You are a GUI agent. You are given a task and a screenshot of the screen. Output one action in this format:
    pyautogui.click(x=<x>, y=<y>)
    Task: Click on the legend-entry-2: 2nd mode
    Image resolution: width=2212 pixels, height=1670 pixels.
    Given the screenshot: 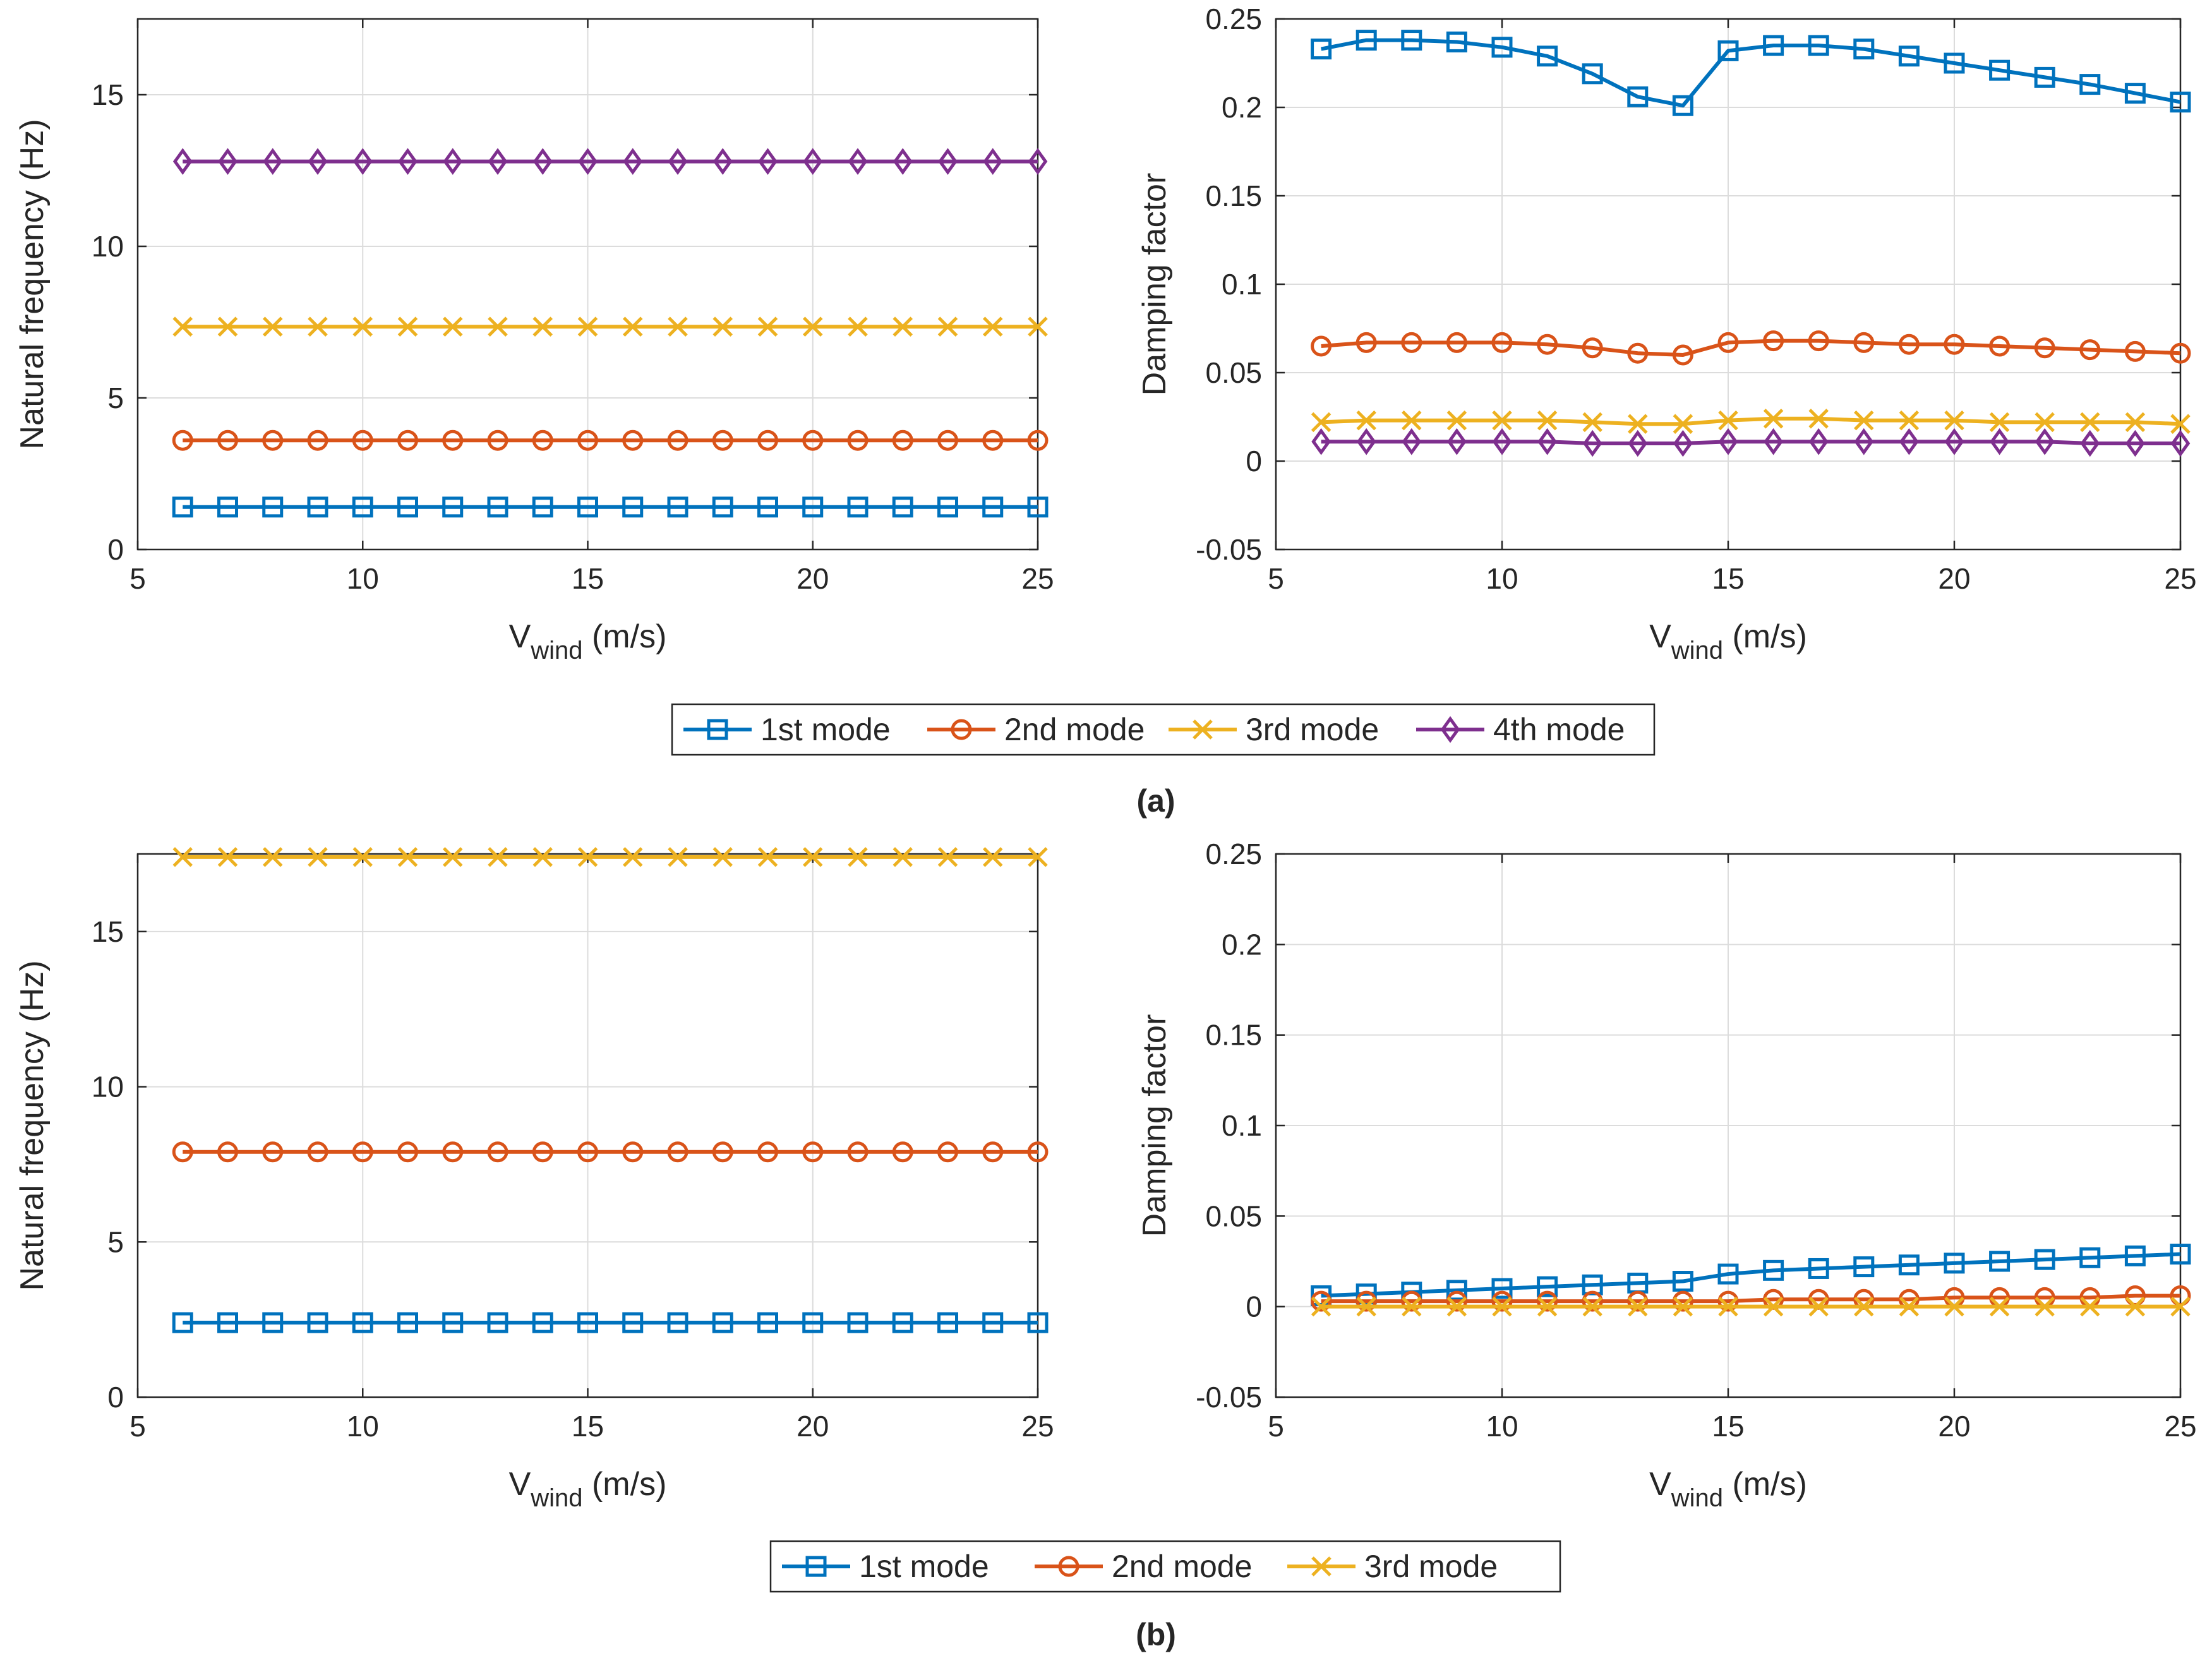 What is the action you would take?
    pyautogui.click(x=1143, y=1566)
    